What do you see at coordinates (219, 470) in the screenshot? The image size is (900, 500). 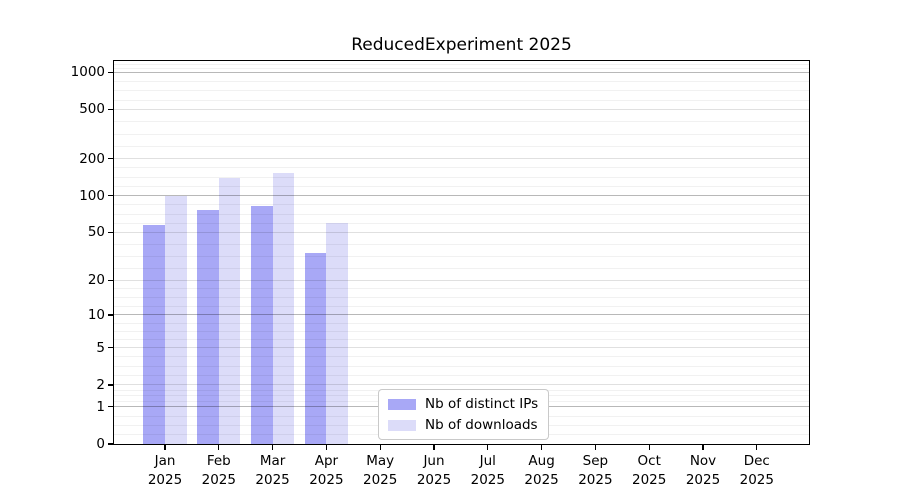 I see `x-tick-label-feb: Feb 2025` at bounding box center [219, 470].